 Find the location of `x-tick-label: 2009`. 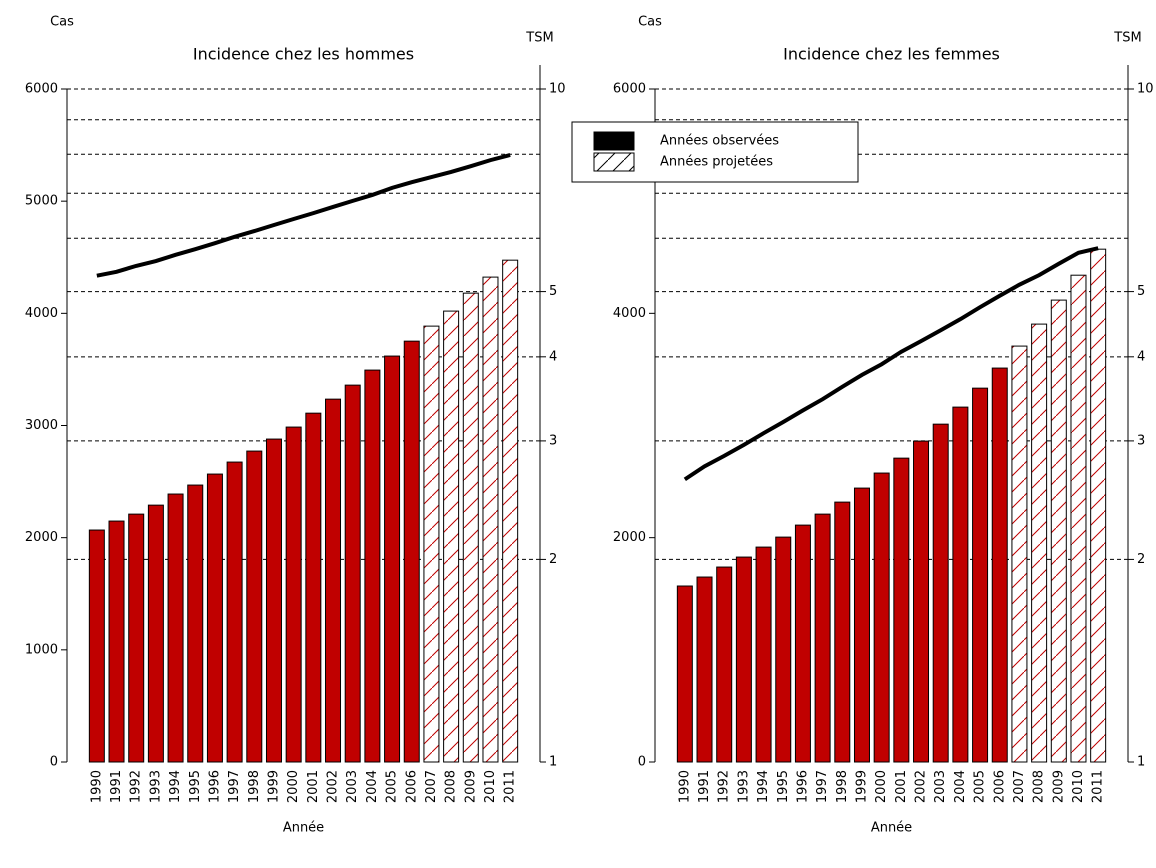

x-tick-label: 2009 is located at coordinates (470, 786).